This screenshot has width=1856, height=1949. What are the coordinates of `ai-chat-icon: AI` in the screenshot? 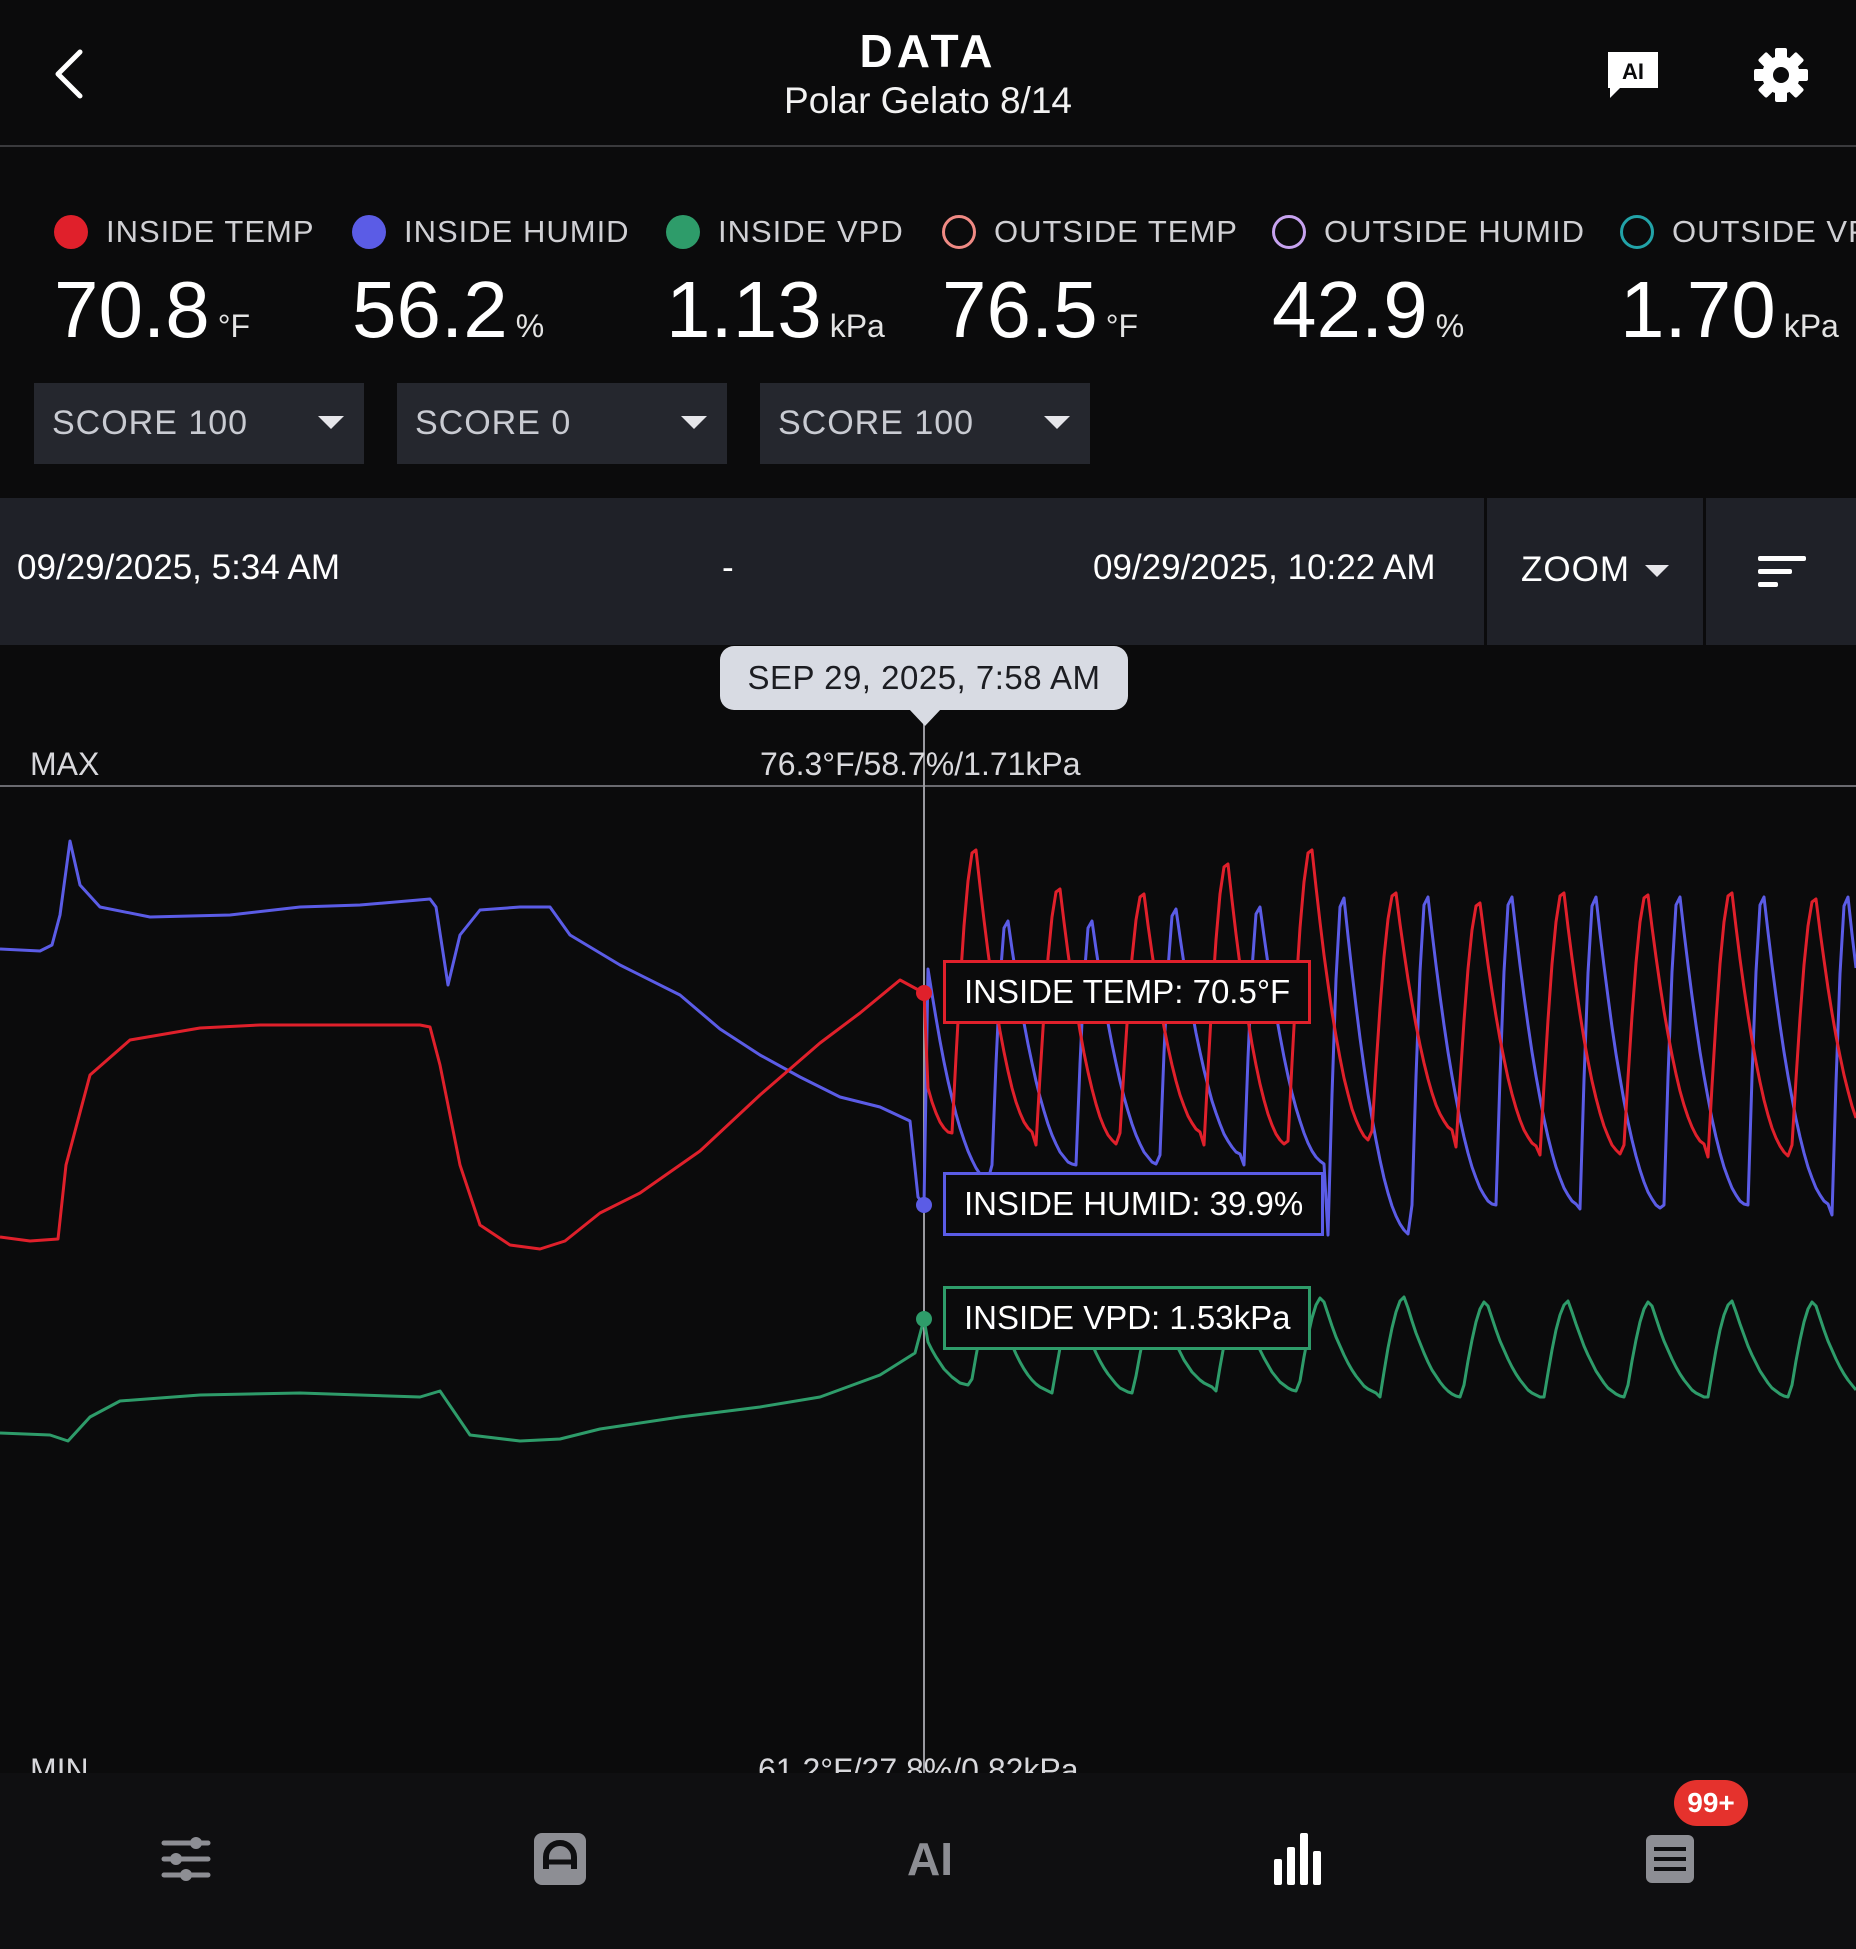 It's located at (1633, 75).